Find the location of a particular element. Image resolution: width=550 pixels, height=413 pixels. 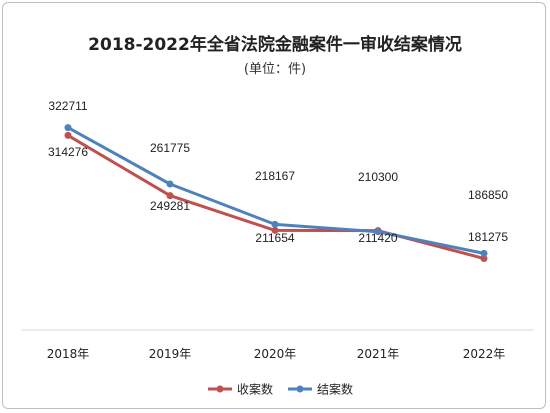

x-tick-label-0: 2018年 is located at coordinates (68, 354).